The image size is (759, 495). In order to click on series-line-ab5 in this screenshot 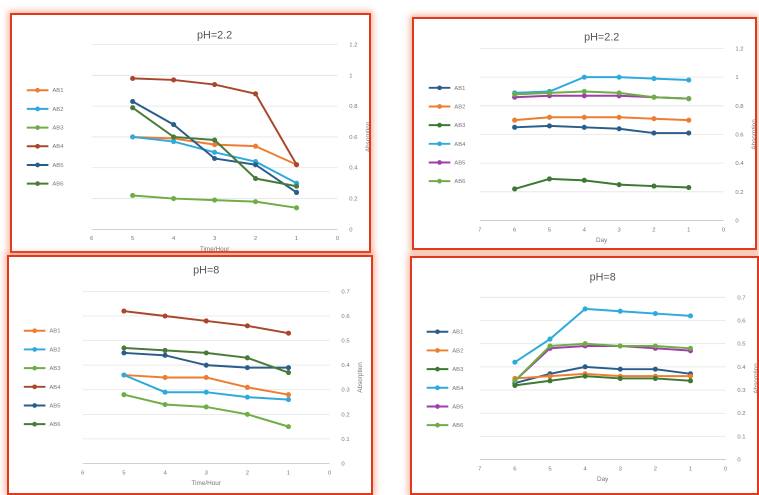, I will do `click(602, 363)`.